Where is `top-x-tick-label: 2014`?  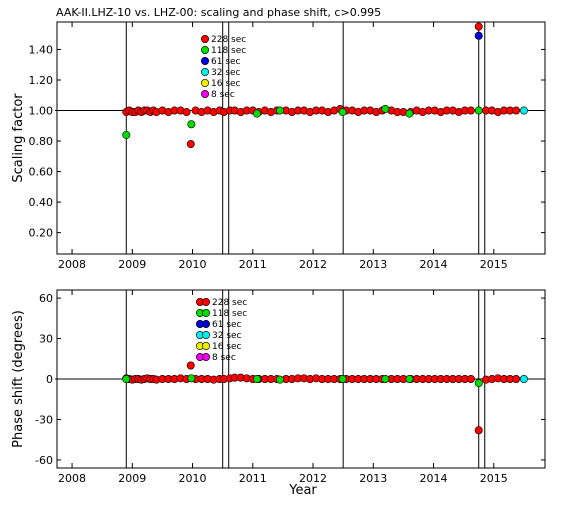 top-x-tick-label: 2014 is located at coordinates (434, 264).